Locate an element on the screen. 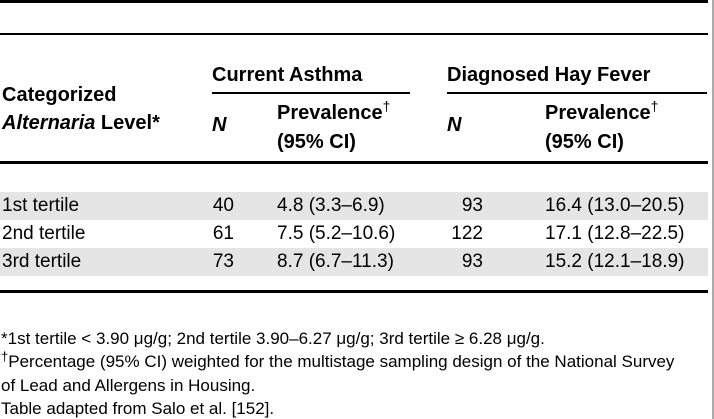  column-group-diagnosed-hay-fever: Diagnosed Hay Fever is located at coordinates (549, 75).